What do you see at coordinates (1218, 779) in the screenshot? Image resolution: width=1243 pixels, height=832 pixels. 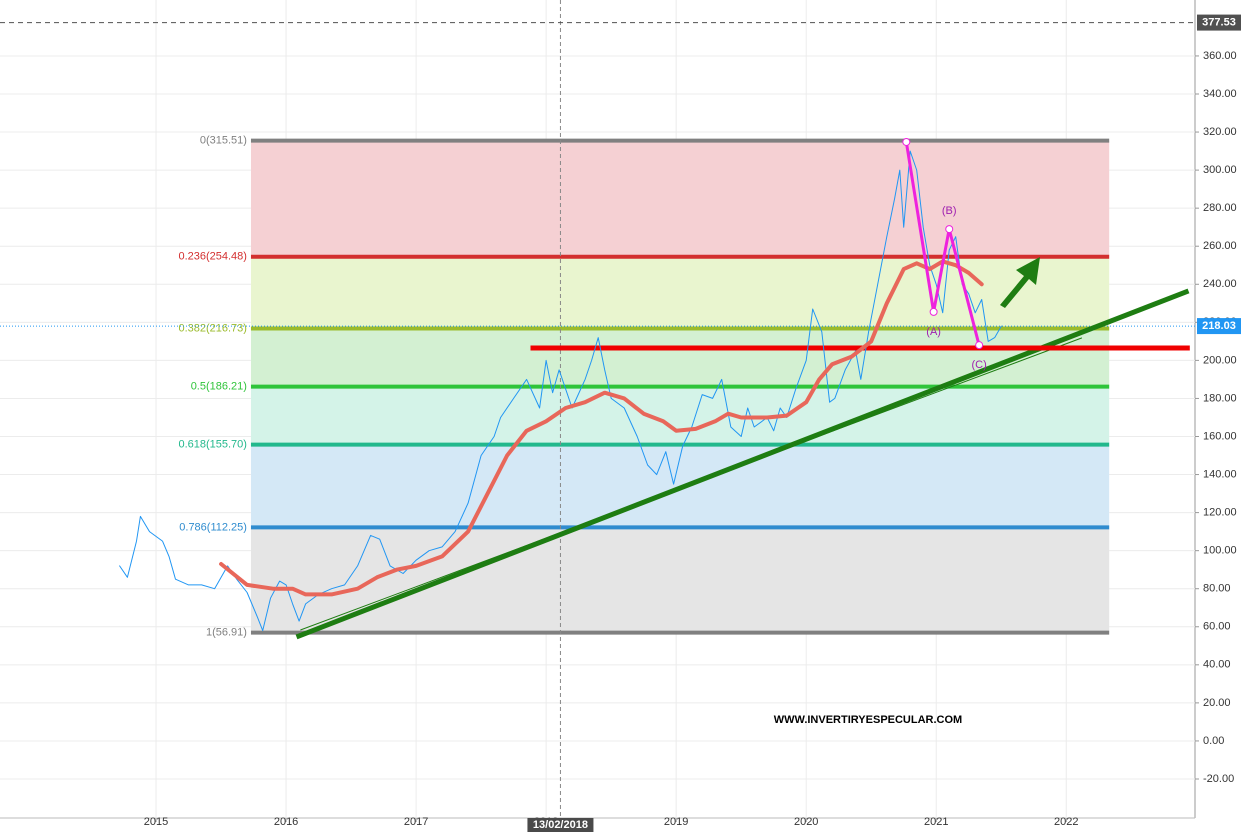 I see `y-tick-label: -20.00` at bounding box center [1218, 779].